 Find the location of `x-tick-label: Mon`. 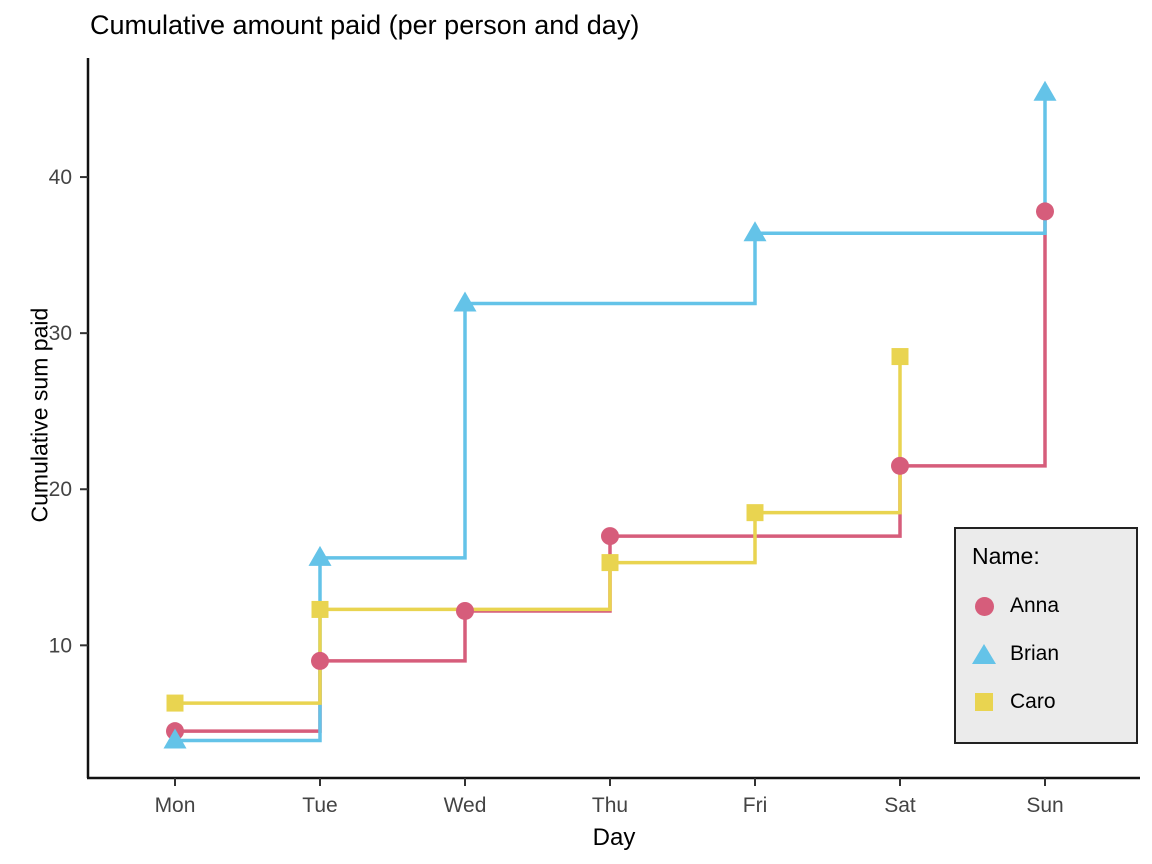

x-tick-label: Mon is located at coordinates (175, 805).